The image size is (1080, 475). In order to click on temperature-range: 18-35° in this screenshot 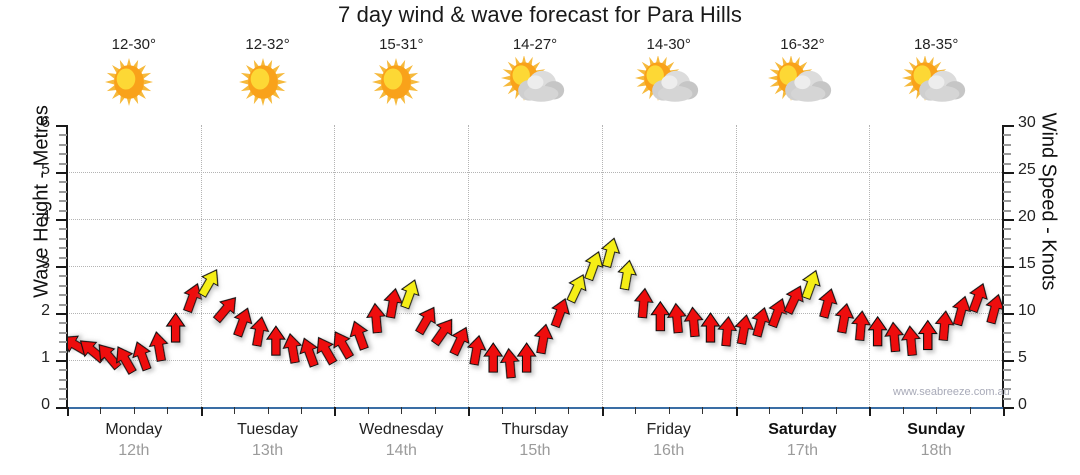, I will do `click(936, 44)`.